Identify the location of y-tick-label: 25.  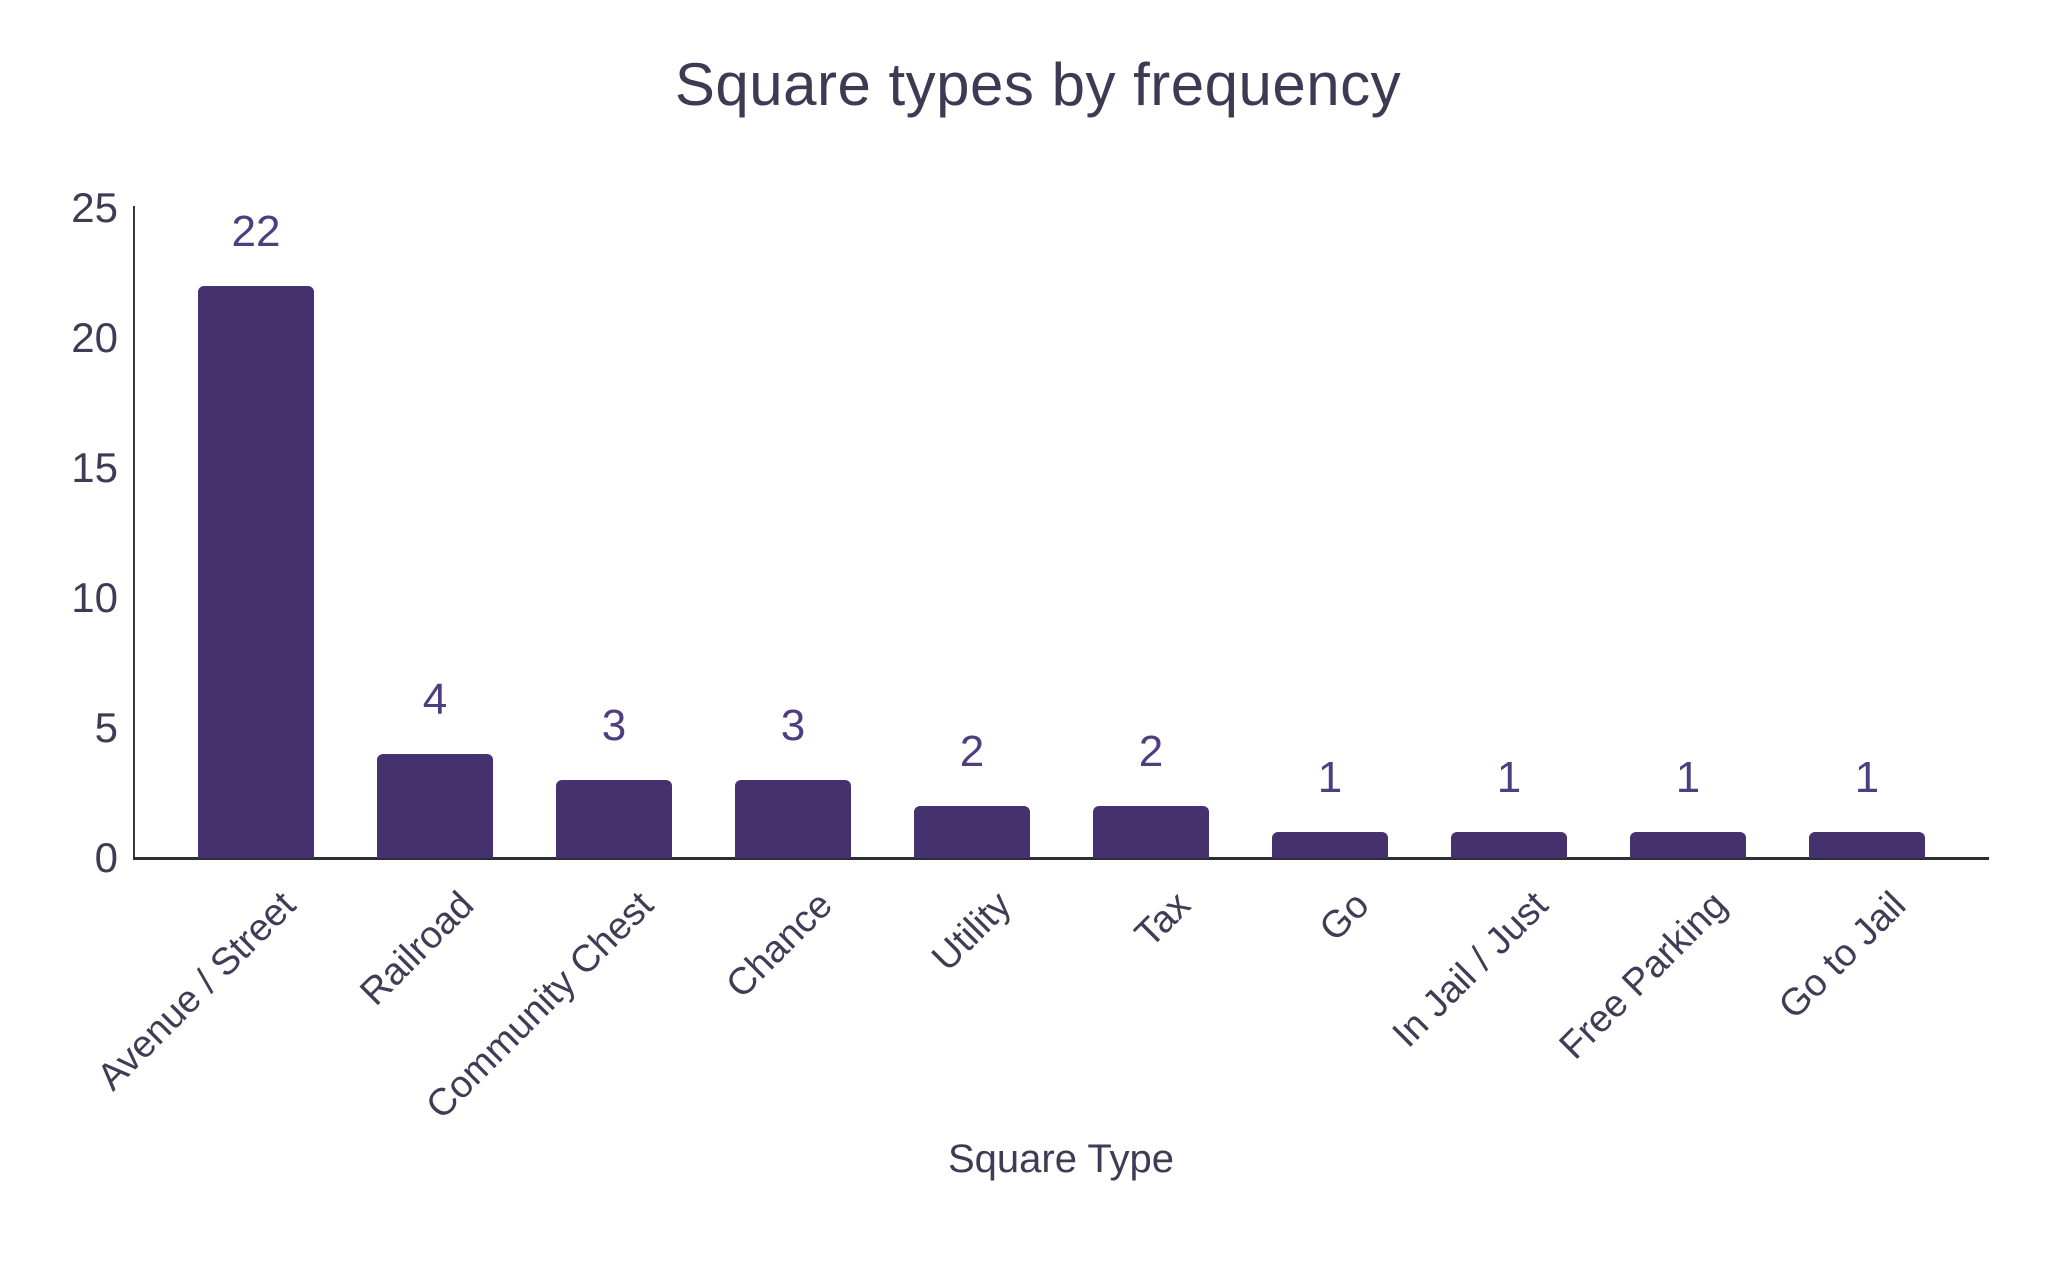
(94, 207).